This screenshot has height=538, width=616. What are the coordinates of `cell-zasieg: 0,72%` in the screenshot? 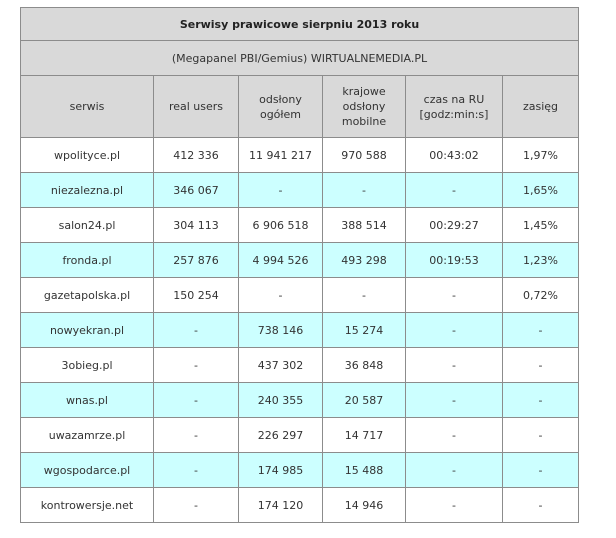 It's located at (540, 295).